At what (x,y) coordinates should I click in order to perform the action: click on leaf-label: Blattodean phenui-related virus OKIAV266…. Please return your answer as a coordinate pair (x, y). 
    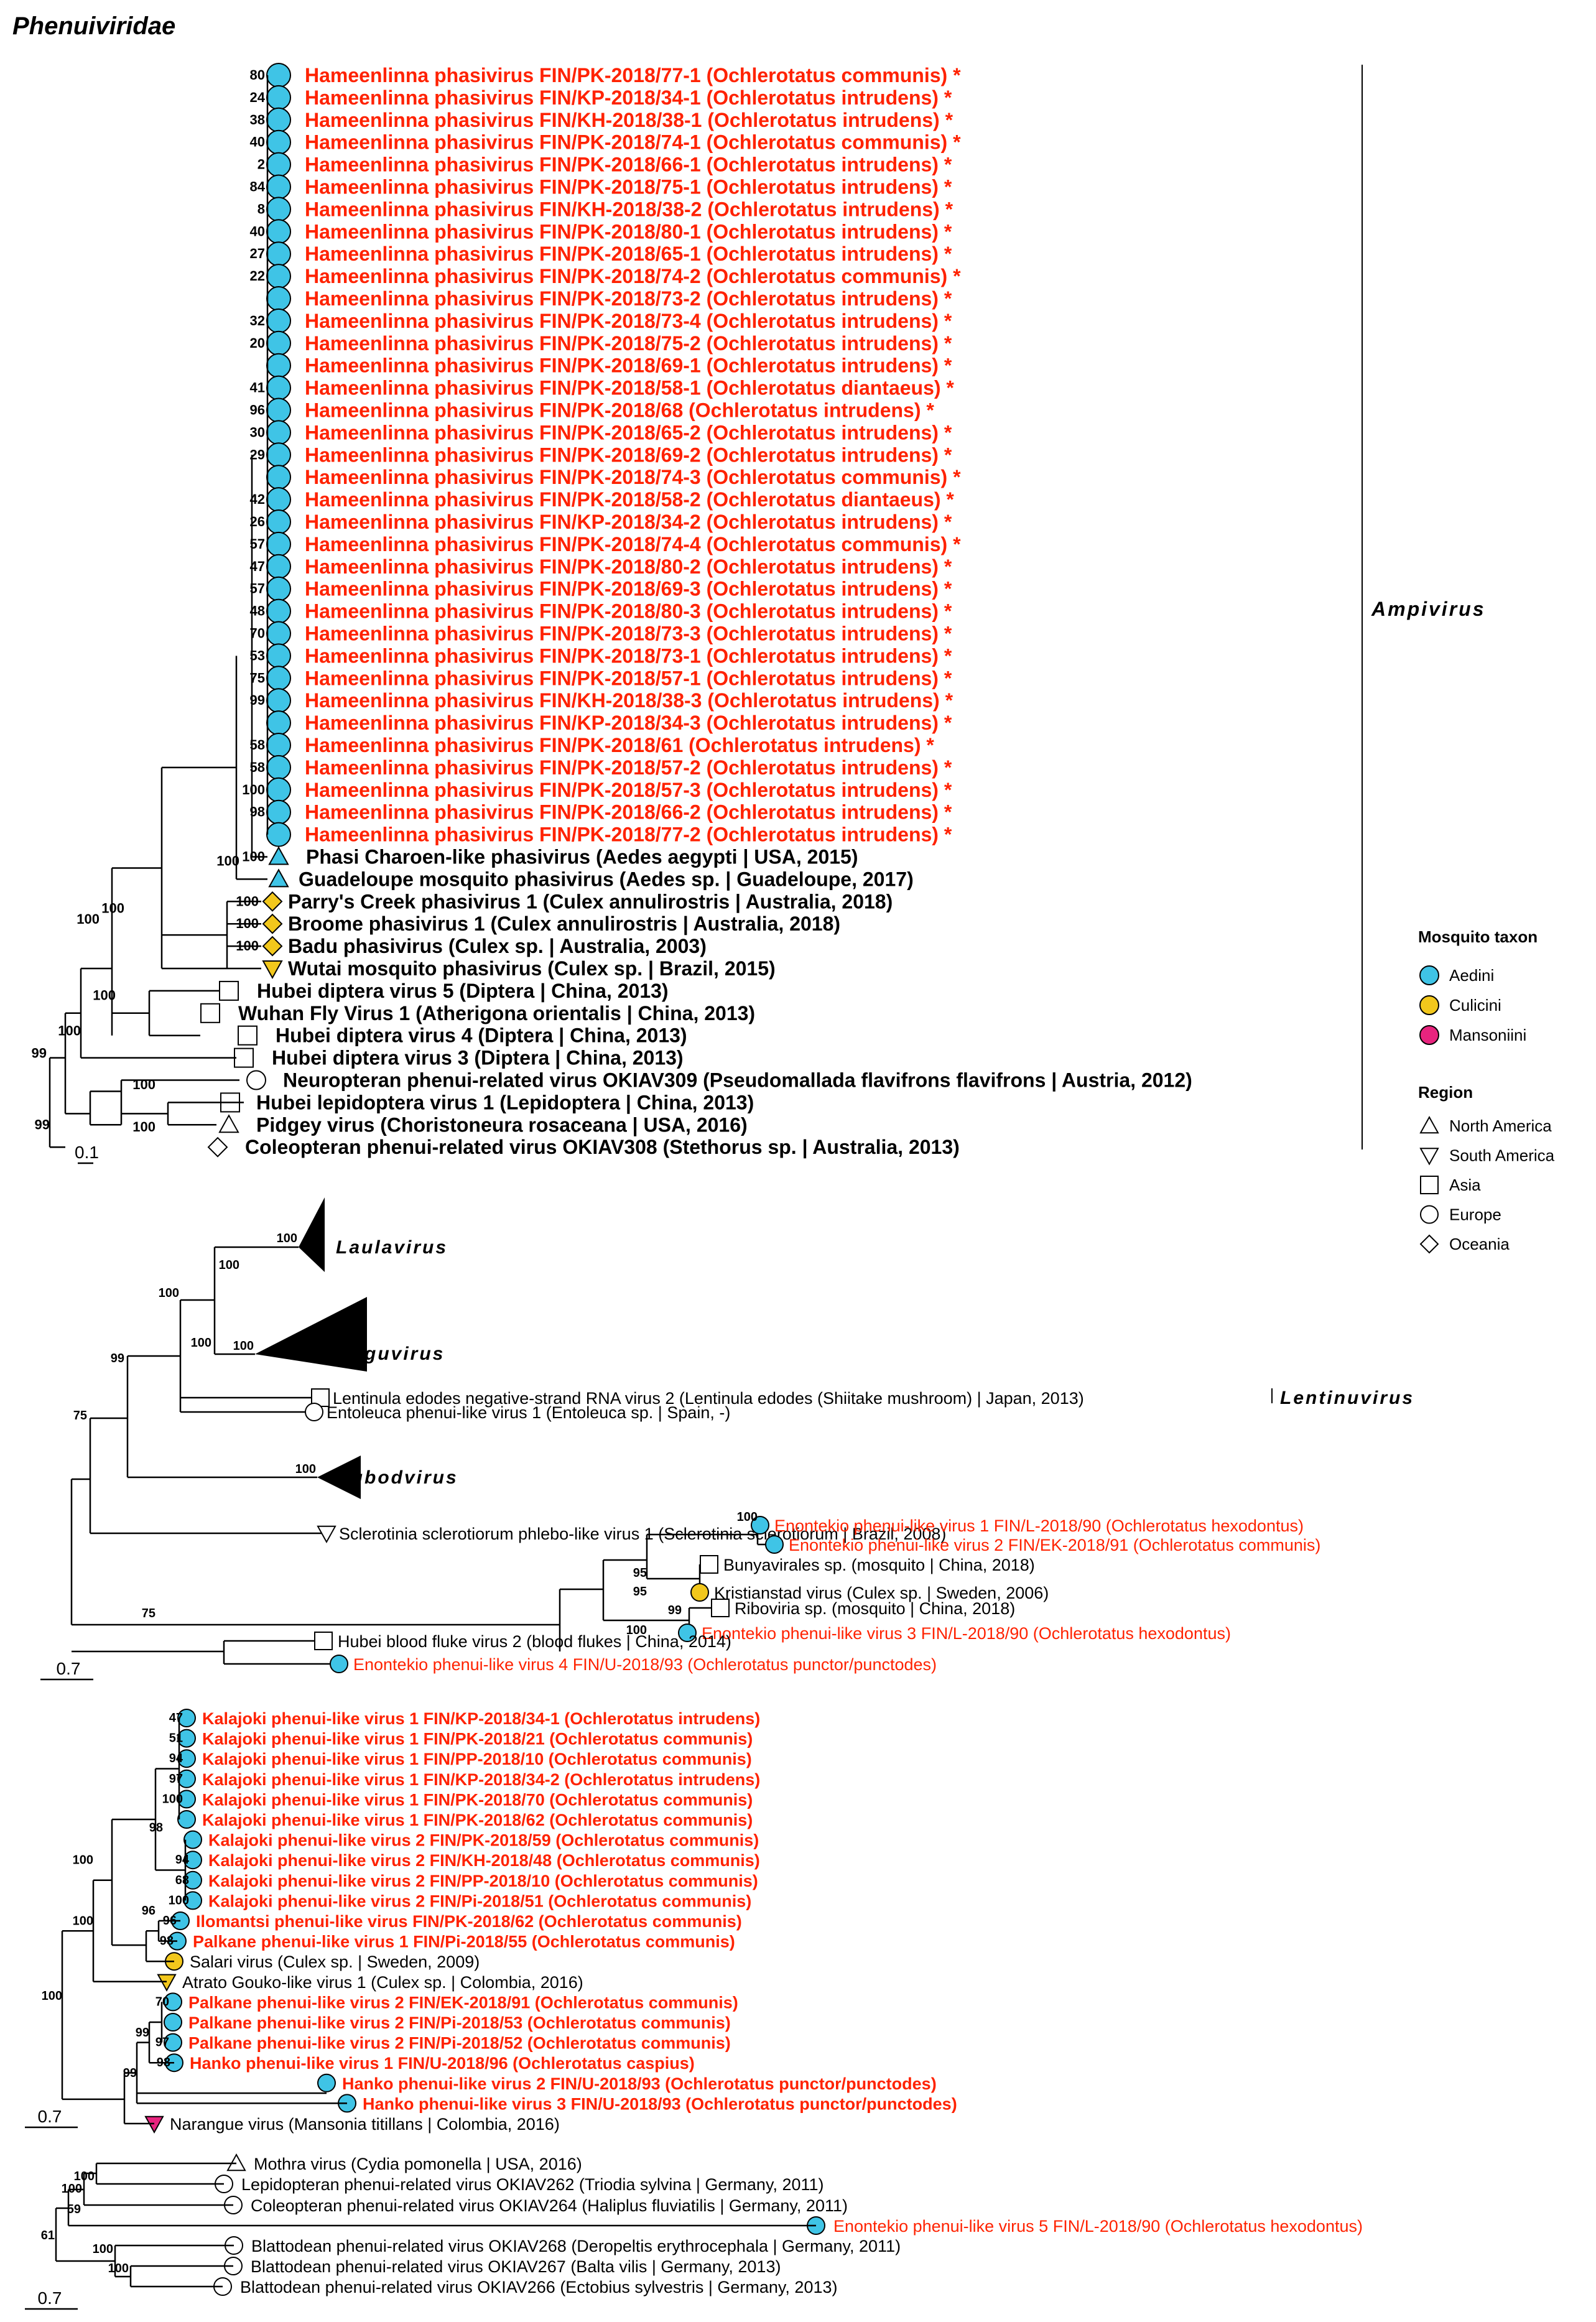
    Looking at the image, I should click on (539, 2287).